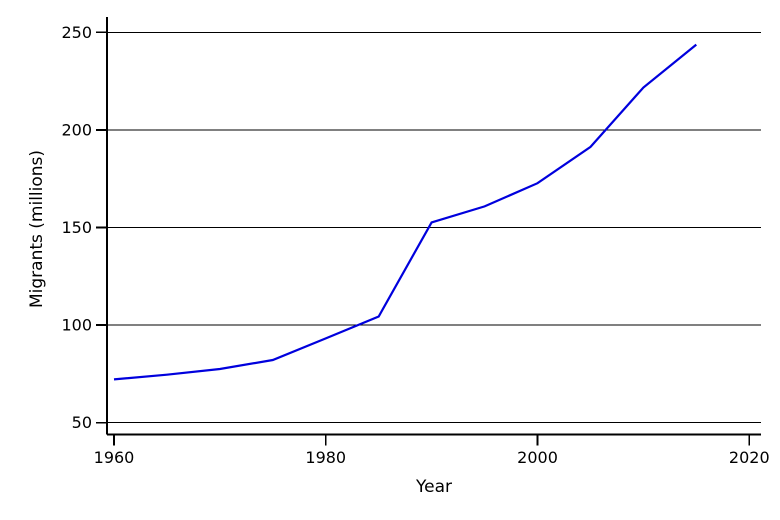  What do you see at coordinates (325, 457) in the screenshot?
I see `x-tick-label: 1980` at bounding box center [325, 457].